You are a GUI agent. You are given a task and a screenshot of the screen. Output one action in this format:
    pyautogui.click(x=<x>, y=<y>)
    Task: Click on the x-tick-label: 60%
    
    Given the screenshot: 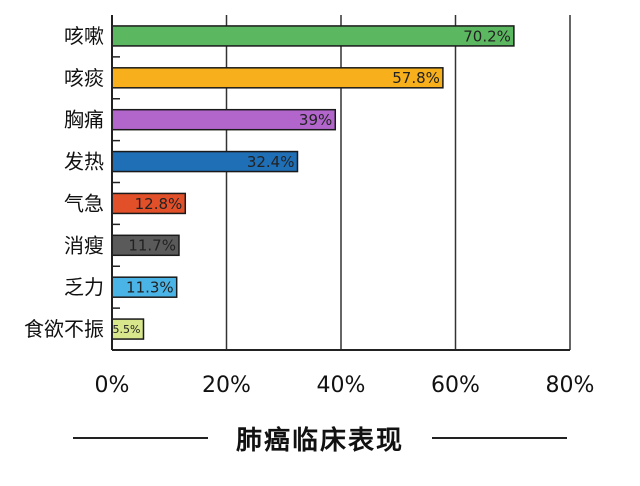 What is the action you would take?
    pyautogui.click(x=455, y=385)
    